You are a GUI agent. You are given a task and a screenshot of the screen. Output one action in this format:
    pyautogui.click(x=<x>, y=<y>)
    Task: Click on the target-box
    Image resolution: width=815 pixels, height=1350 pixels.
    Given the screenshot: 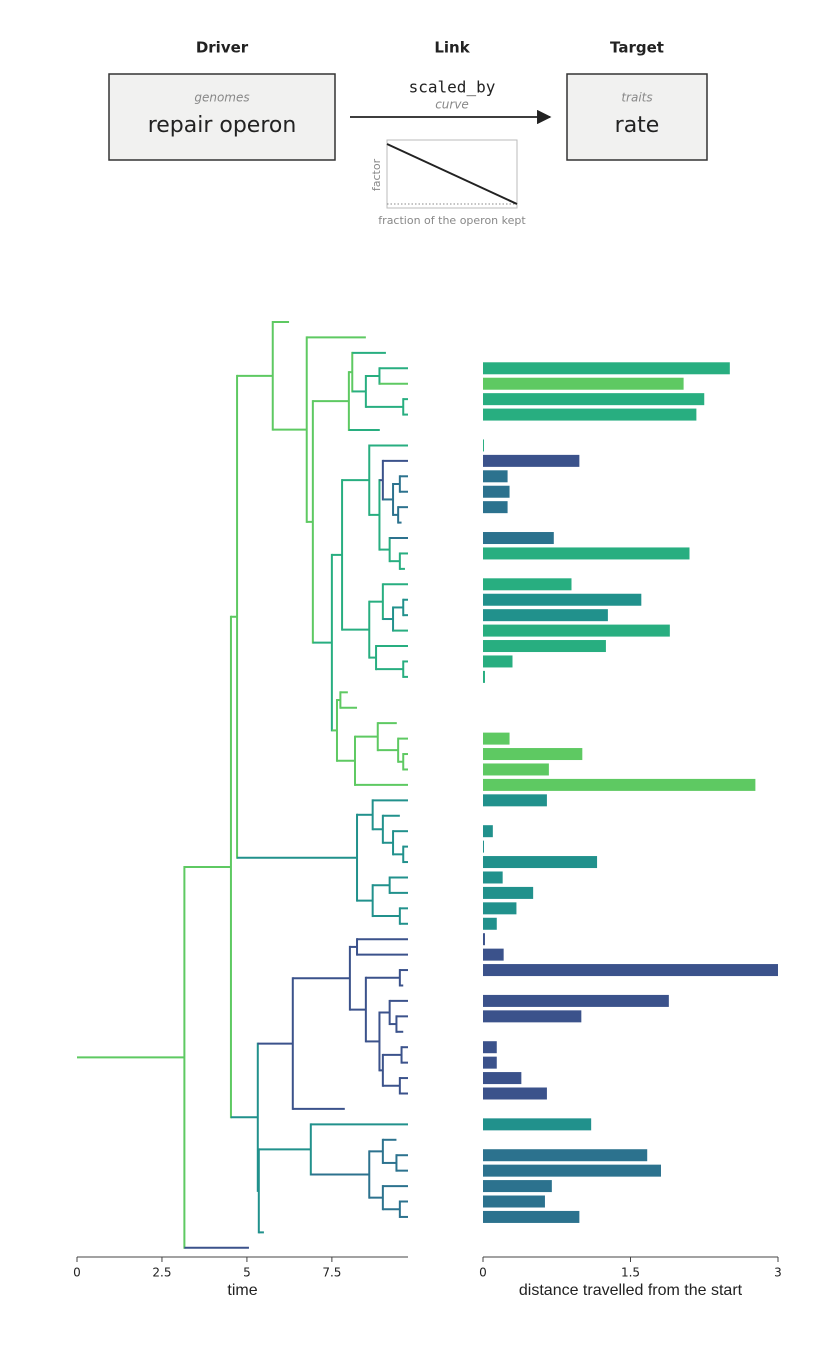 What is the action you would take?
    pyautogui.click(x=637, y=117)
    